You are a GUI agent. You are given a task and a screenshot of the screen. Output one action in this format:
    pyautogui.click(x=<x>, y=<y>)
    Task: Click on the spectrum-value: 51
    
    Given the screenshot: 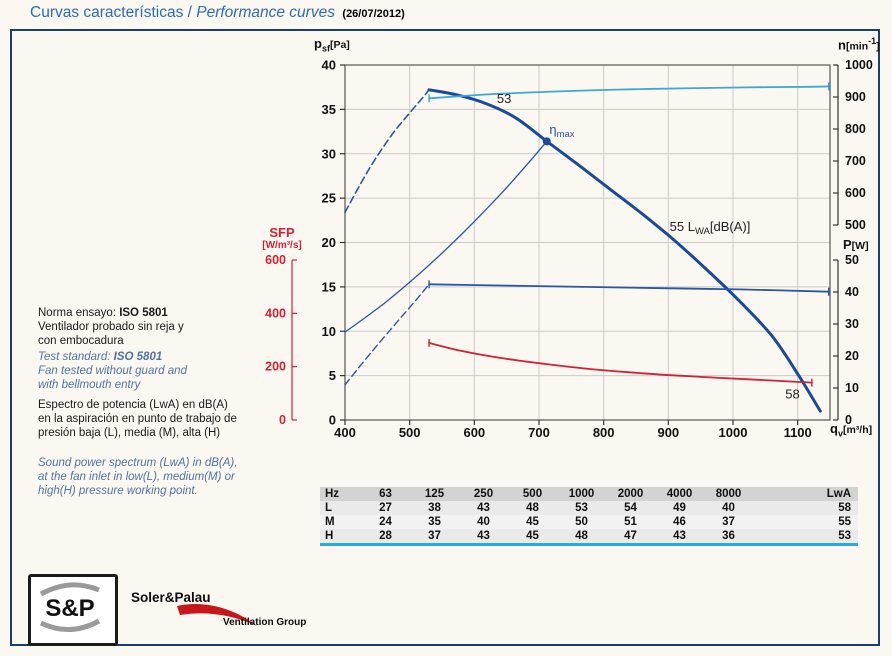 What is the action you would take?
    pyautogui.click(x=630, y=522)
    